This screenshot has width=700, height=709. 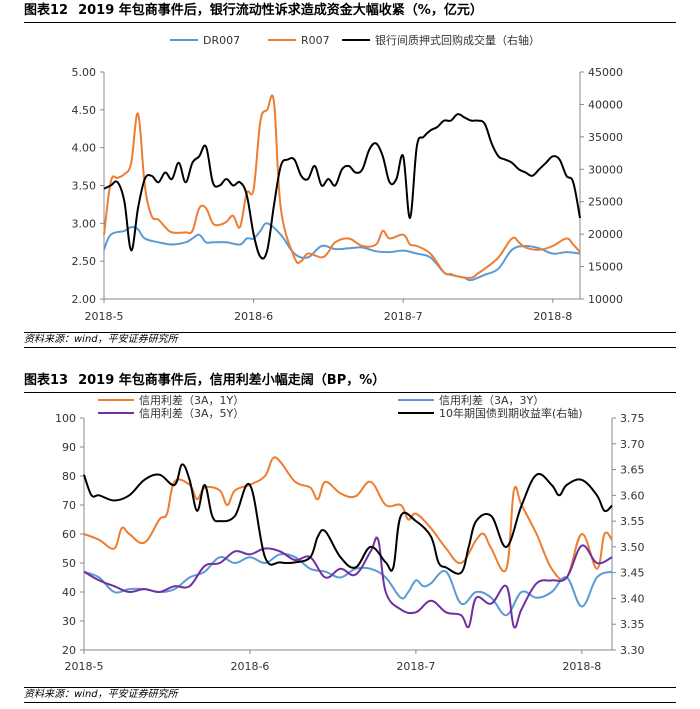 I want to click on figure-12-source: 资料来源：wind，平安证券研究所, so click(x=350, y=340).